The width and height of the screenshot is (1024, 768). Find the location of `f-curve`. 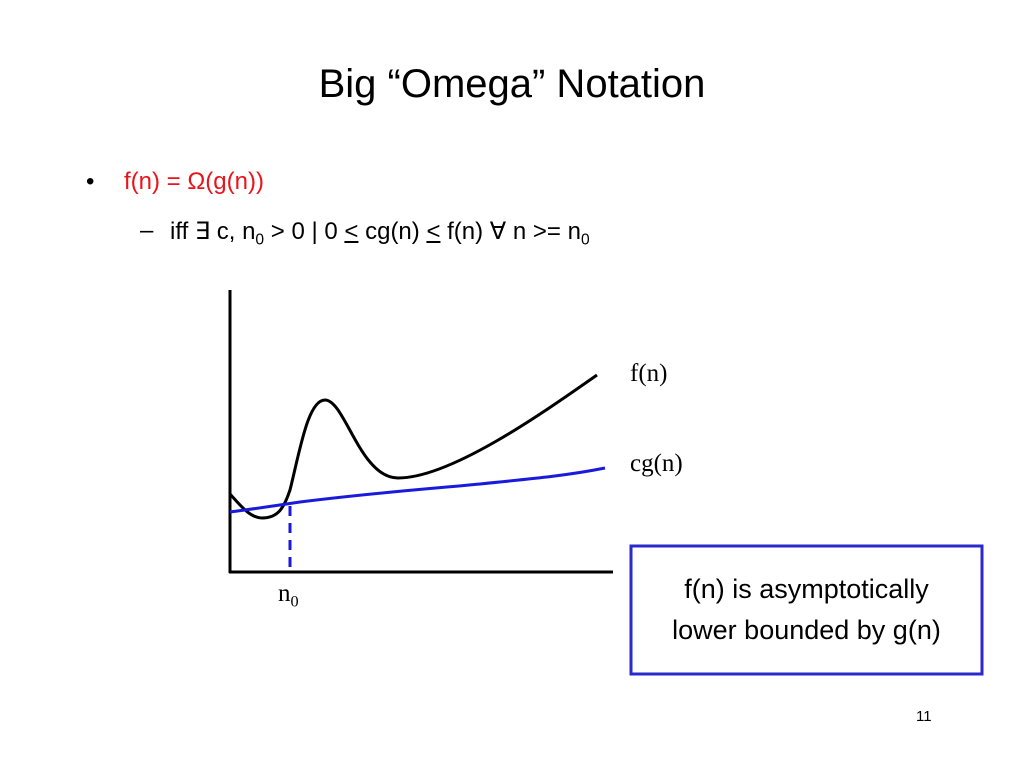

f-curve is located at coordinates (413, 446).